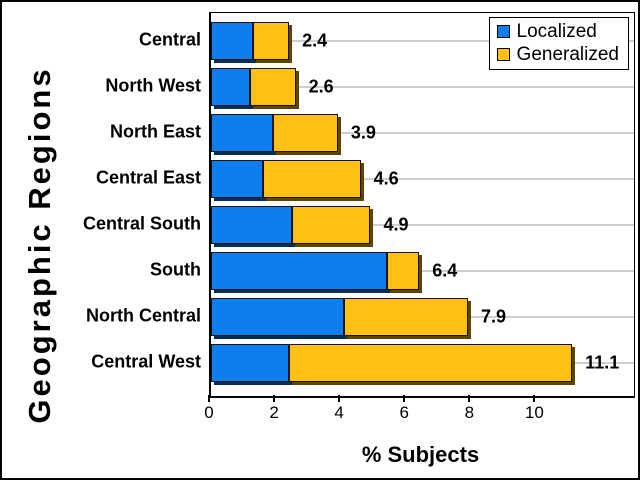 The width and height of the screenshot is (640, 480). I want to click on category-label: Central East, so click(148, 177).